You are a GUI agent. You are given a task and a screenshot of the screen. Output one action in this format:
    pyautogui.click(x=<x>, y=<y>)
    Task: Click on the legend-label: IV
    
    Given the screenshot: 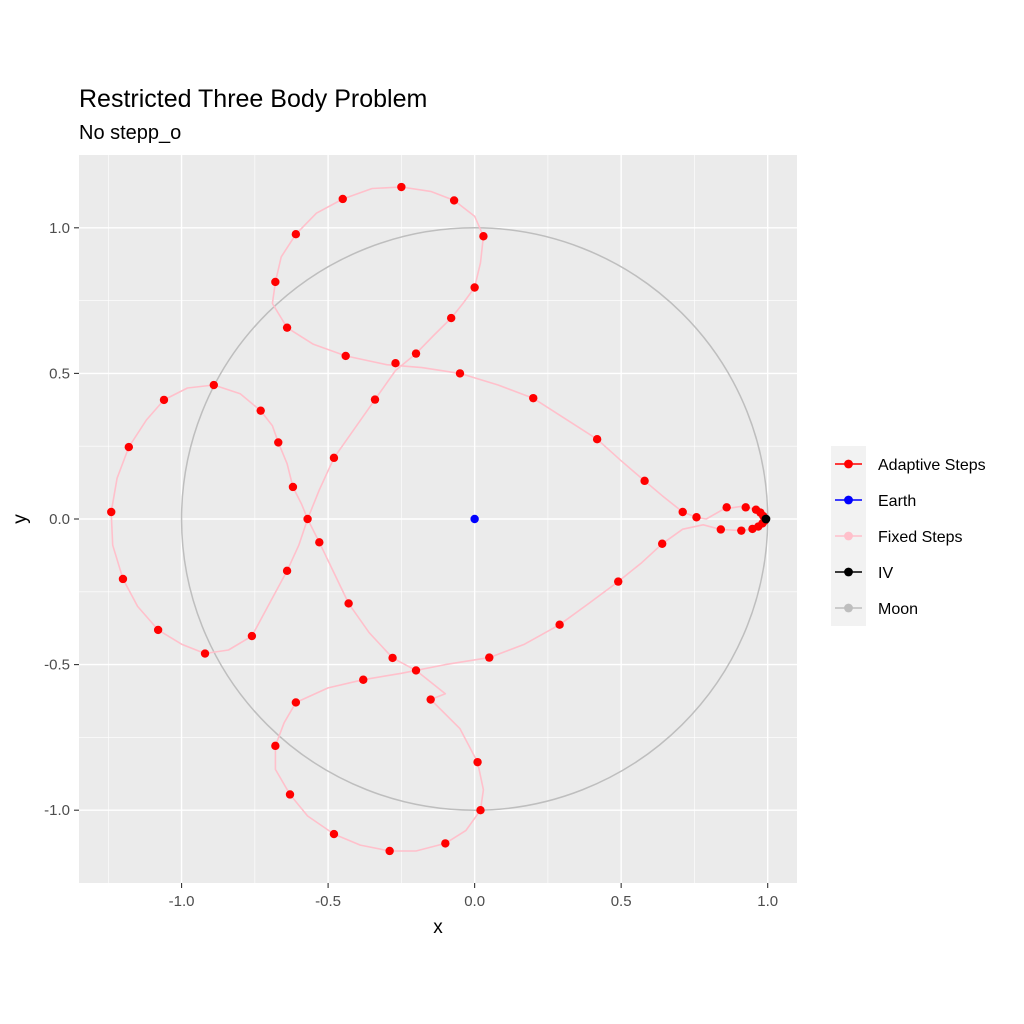 What is the action you would take?
    pyautogui.click(x=885, y=573)
    